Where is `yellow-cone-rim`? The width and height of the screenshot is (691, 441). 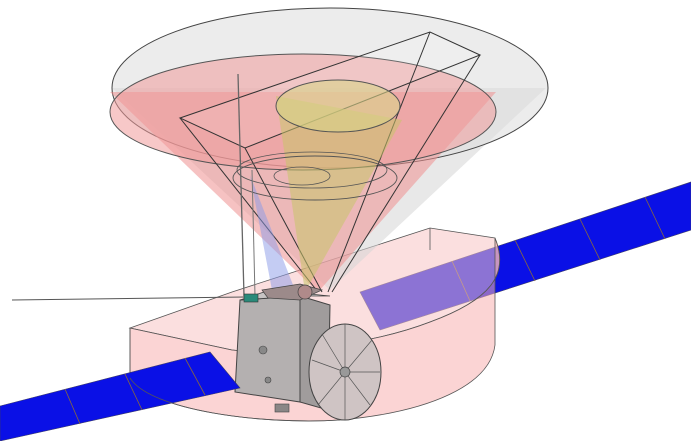 yellow-cone-rim is located at coordinates (338, 106).